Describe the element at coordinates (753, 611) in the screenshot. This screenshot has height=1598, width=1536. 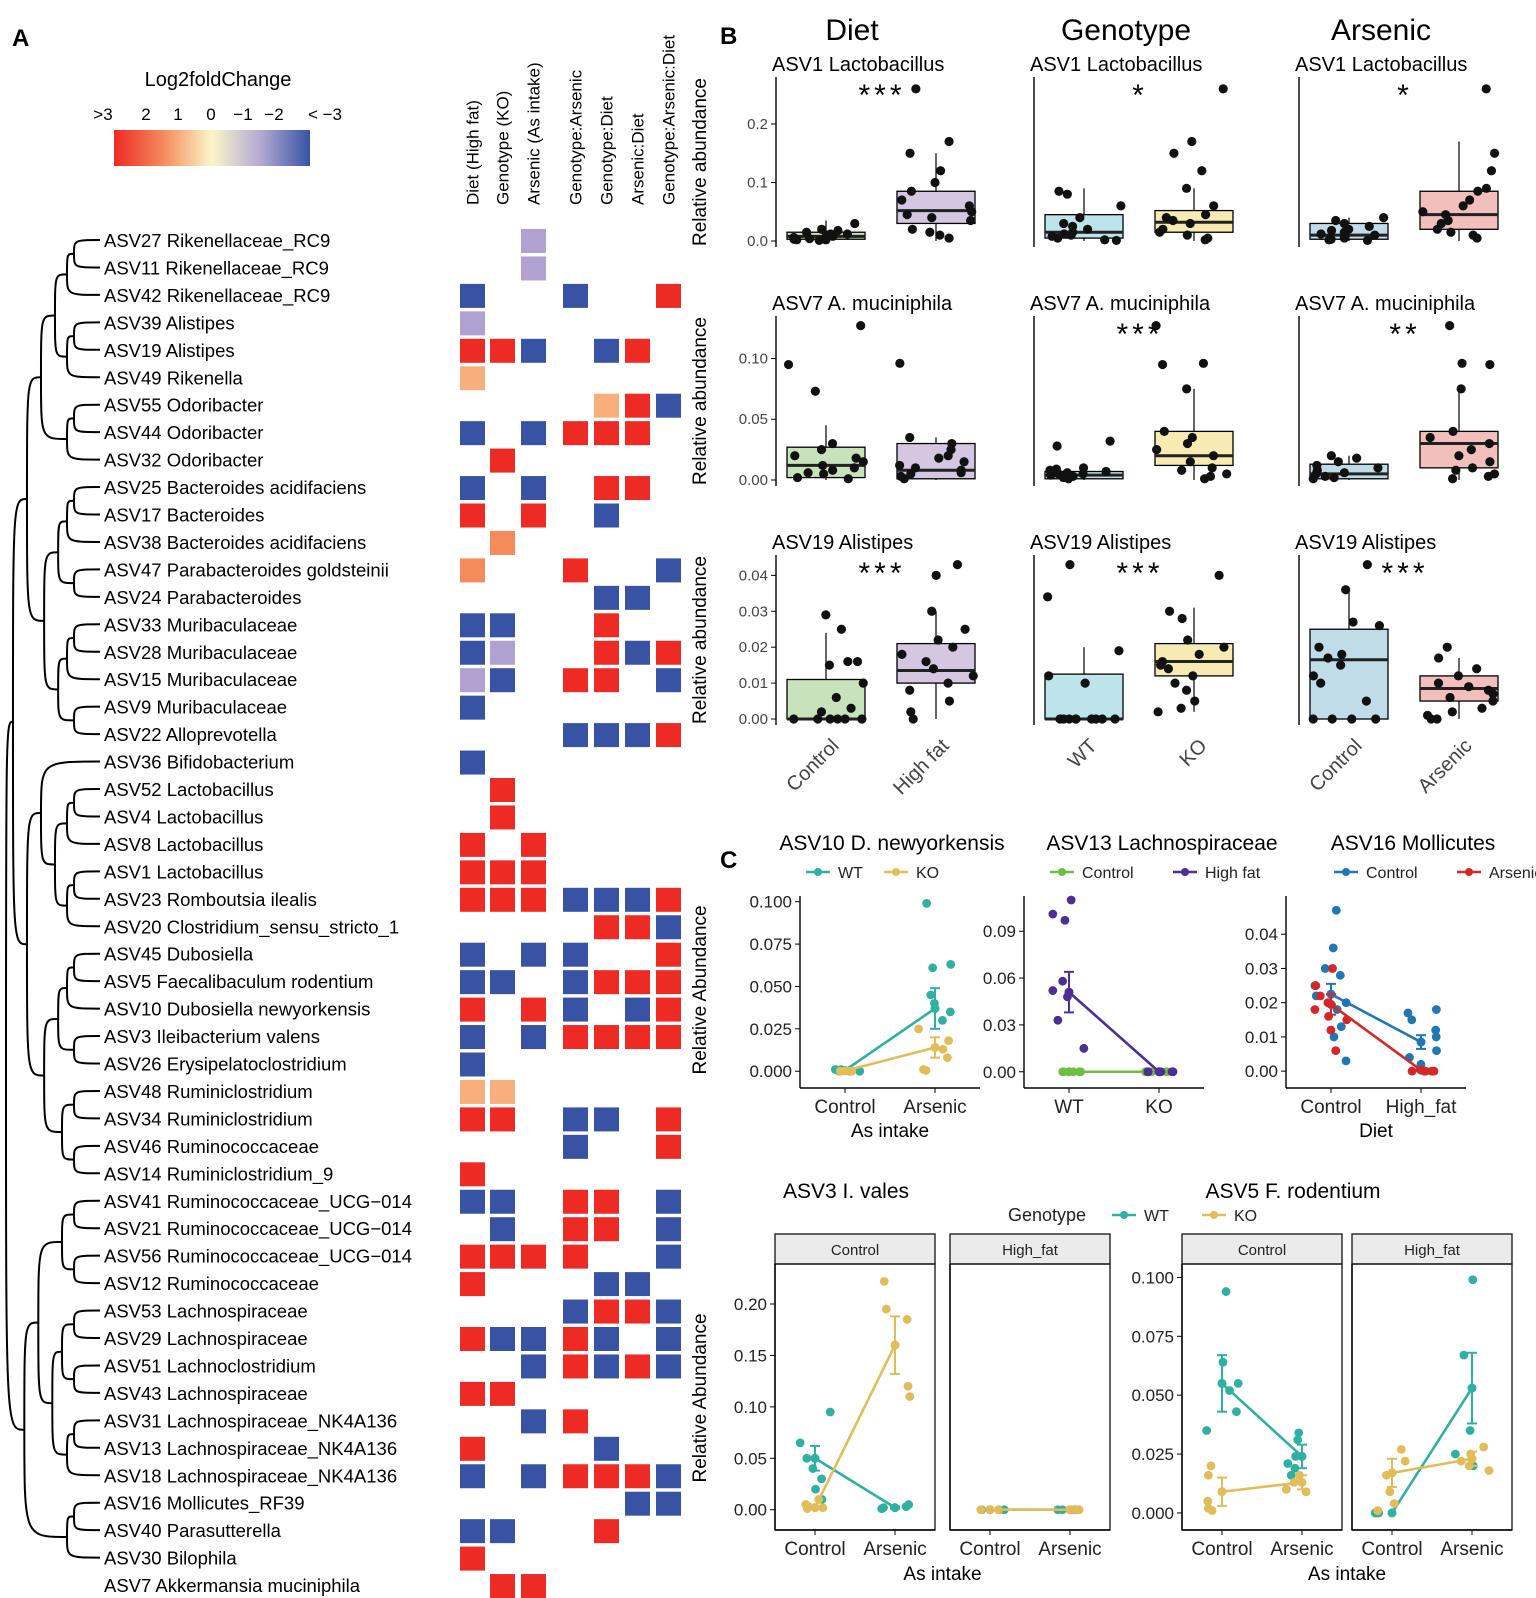
I see `y-tick-label: 0.03` at that location.